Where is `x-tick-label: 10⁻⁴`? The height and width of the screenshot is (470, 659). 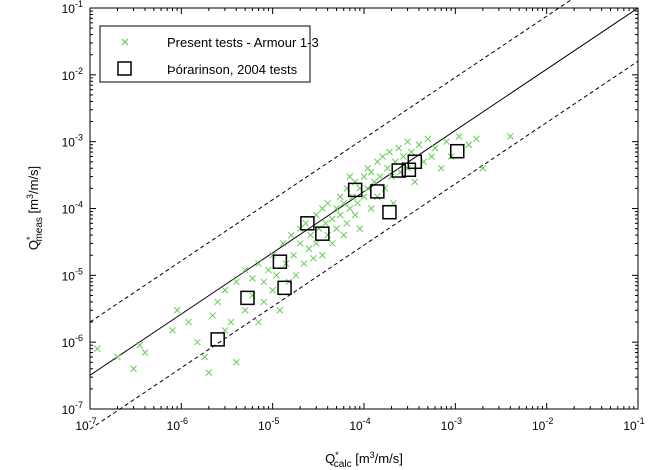 x-tick-label: 10⁻⁴ is located at coordinates (359, 424).